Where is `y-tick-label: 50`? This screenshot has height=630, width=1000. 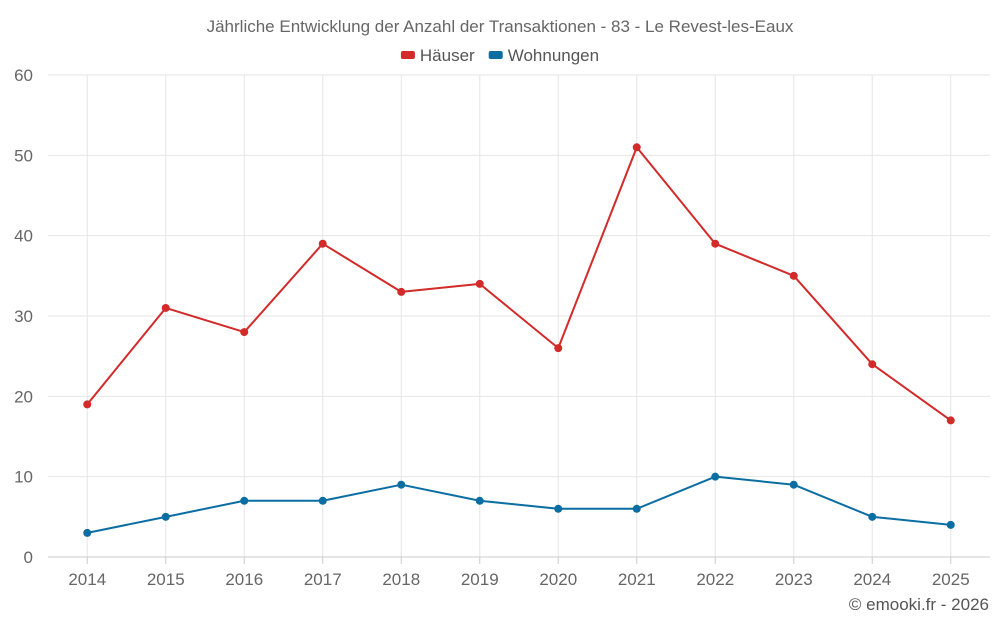 y-tick-label: 50 is located at coordinates (23, 155).